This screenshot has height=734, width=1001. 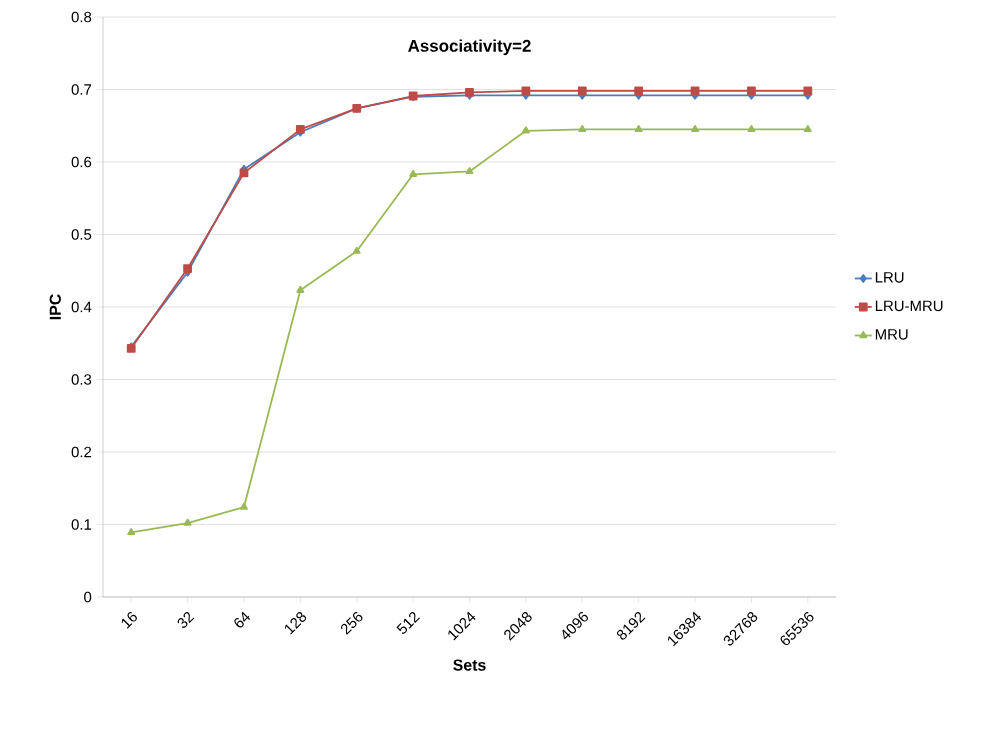 What do you see at coordinates (81, 162) in the screenshot?
I see `y-tick-label: 0.6` at bounding box center [81, 162].